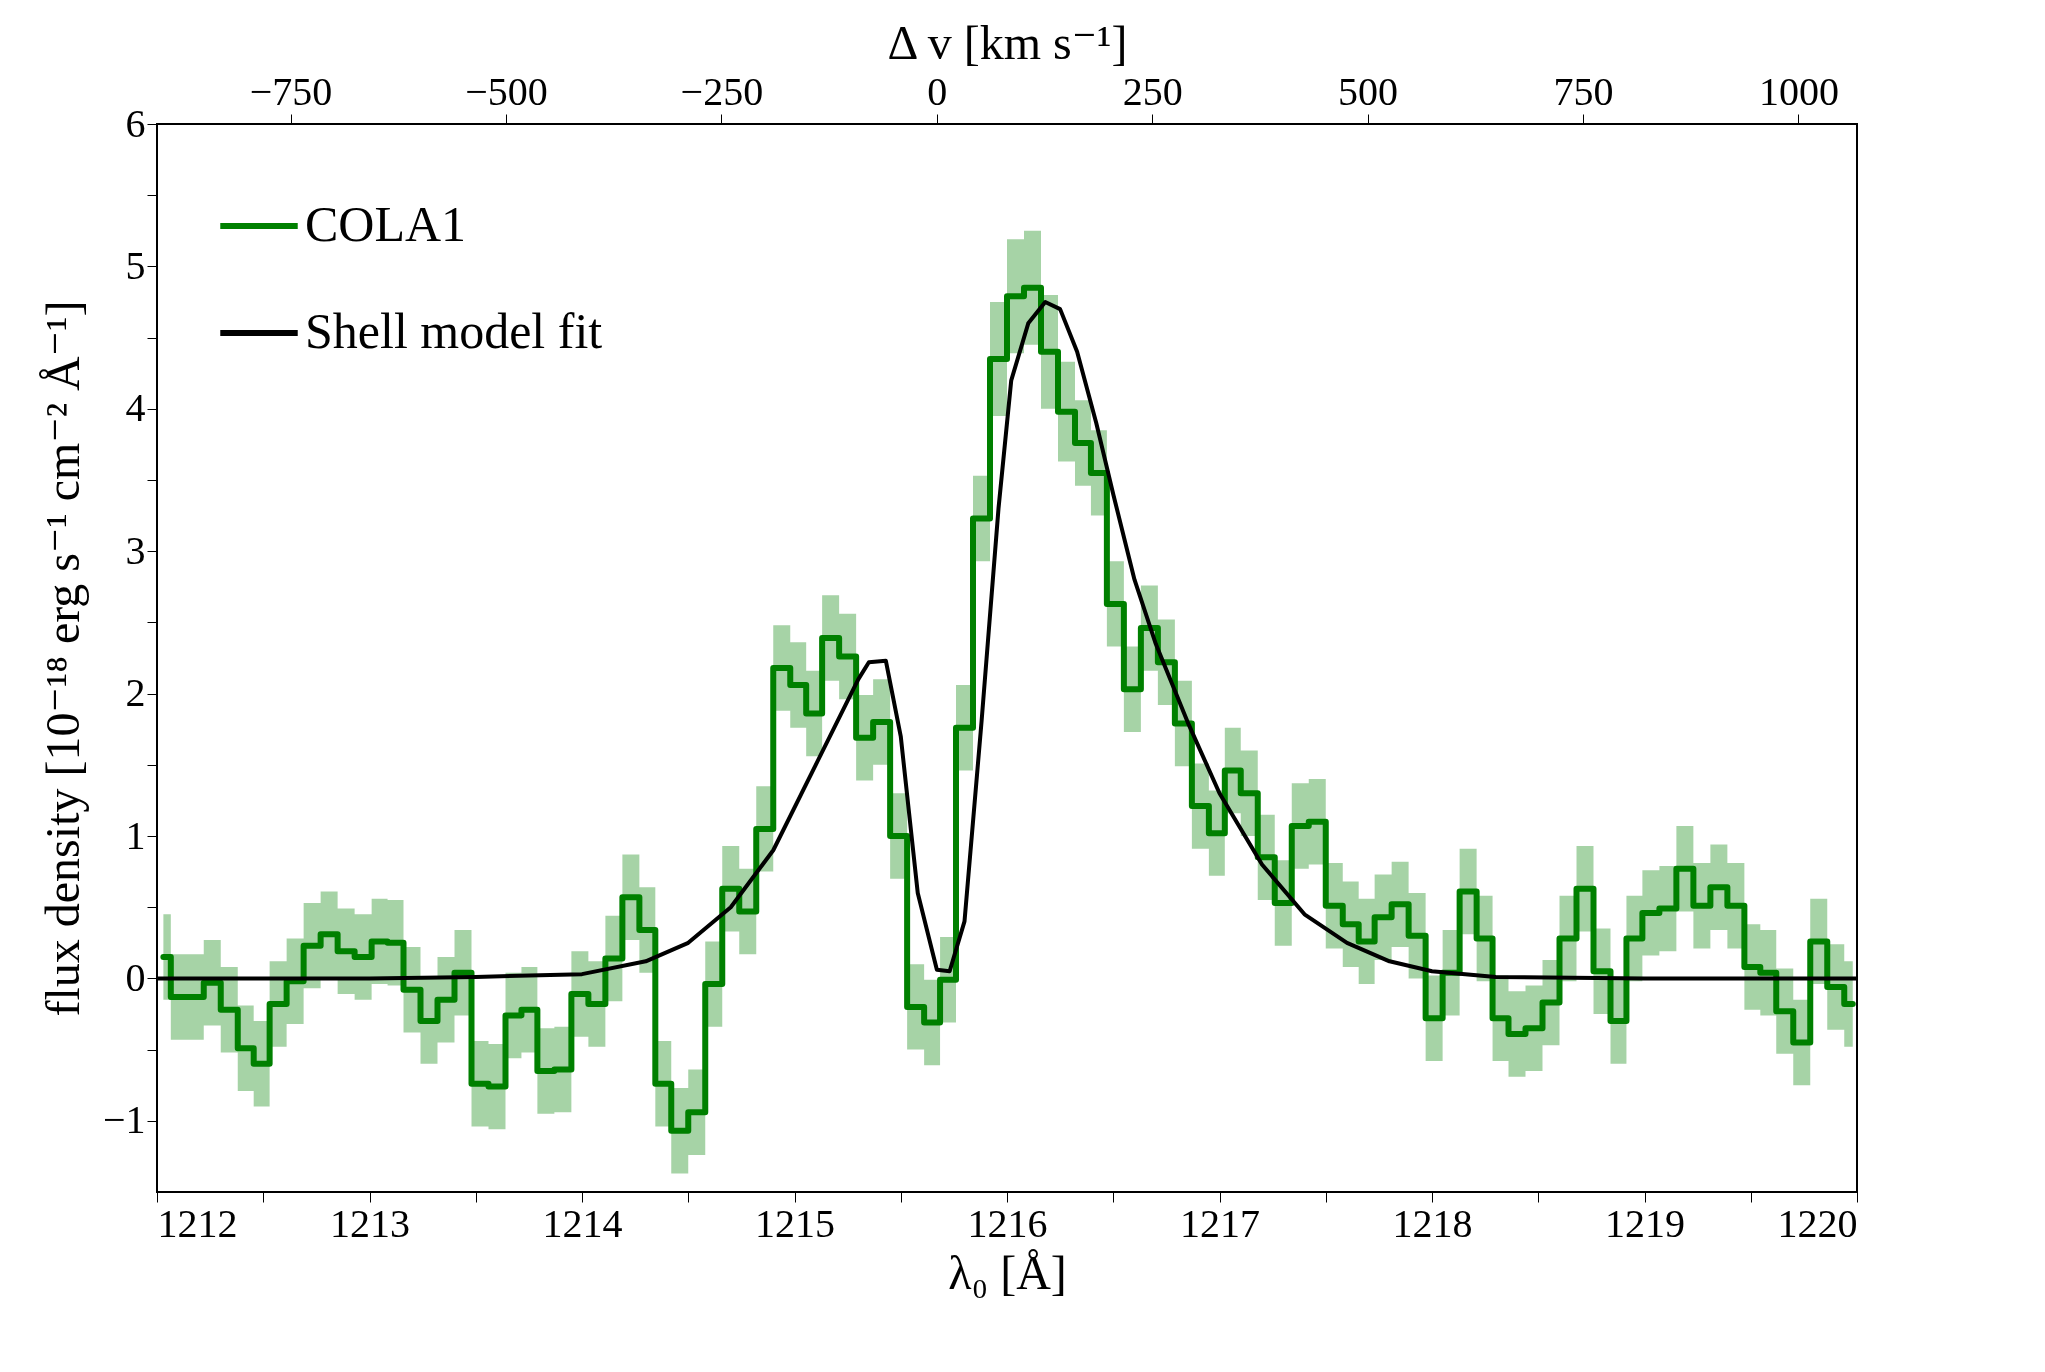 Image resolution: width=2045 pixels, height=1372 pixels. What do you see at coordinates (135, 835) in the screenshot?
I see `y-tick-label: 1` at bounding box center [135, 835].